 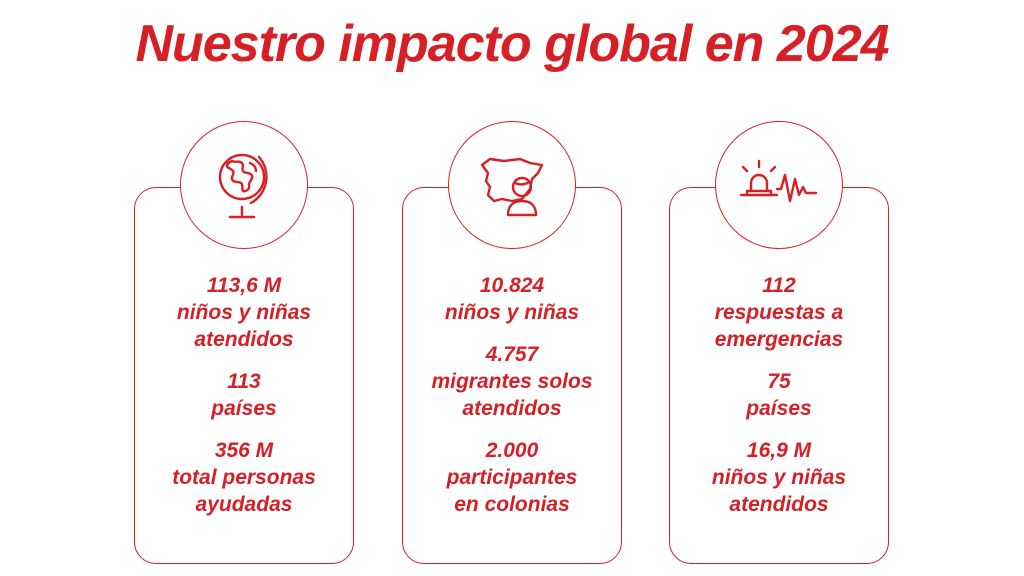 I want to click on stat-label: migrantes solos, so click(x=512, y=381).